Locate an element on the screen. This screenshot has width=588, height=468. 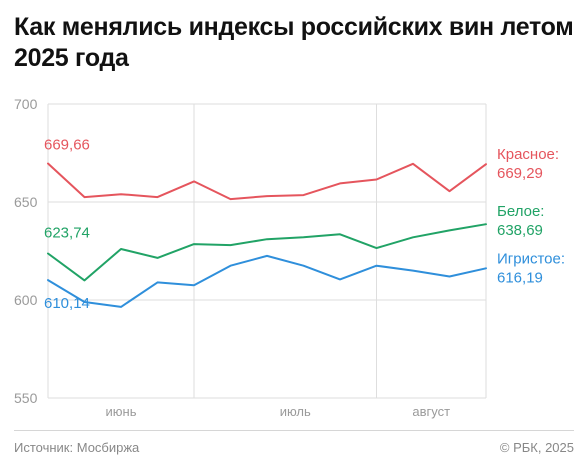
y-tick-label: 550 is located at coordinates (26, 398).